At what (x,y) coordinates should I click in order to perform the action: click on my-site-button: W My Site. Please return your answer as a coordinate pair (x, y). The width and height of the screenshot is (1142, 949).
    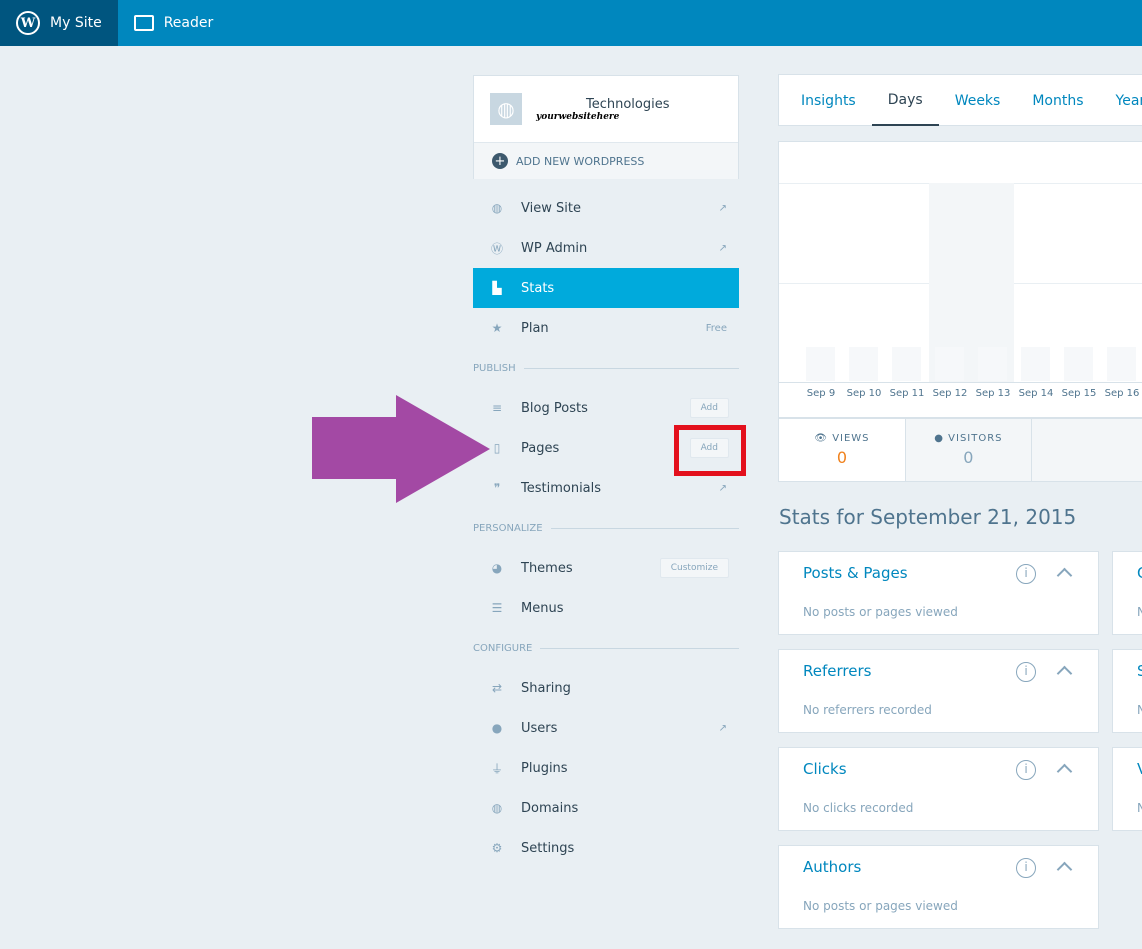
    Looking at the image, I should click on (59, 23).